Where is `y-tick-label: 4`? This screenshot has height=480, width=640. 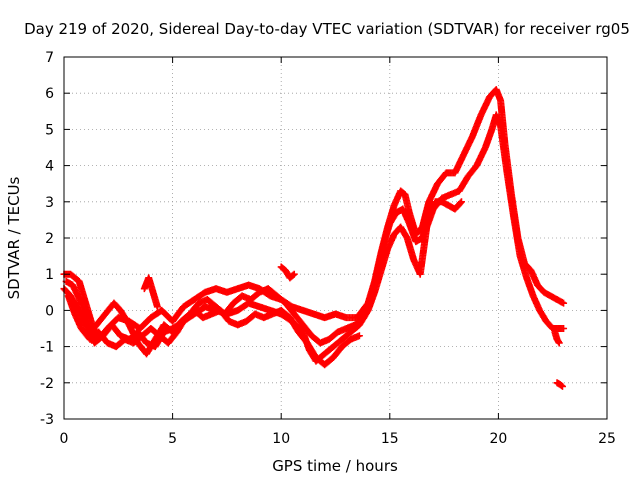
y-tick-label: 4 is located at coordinates (49, 167).